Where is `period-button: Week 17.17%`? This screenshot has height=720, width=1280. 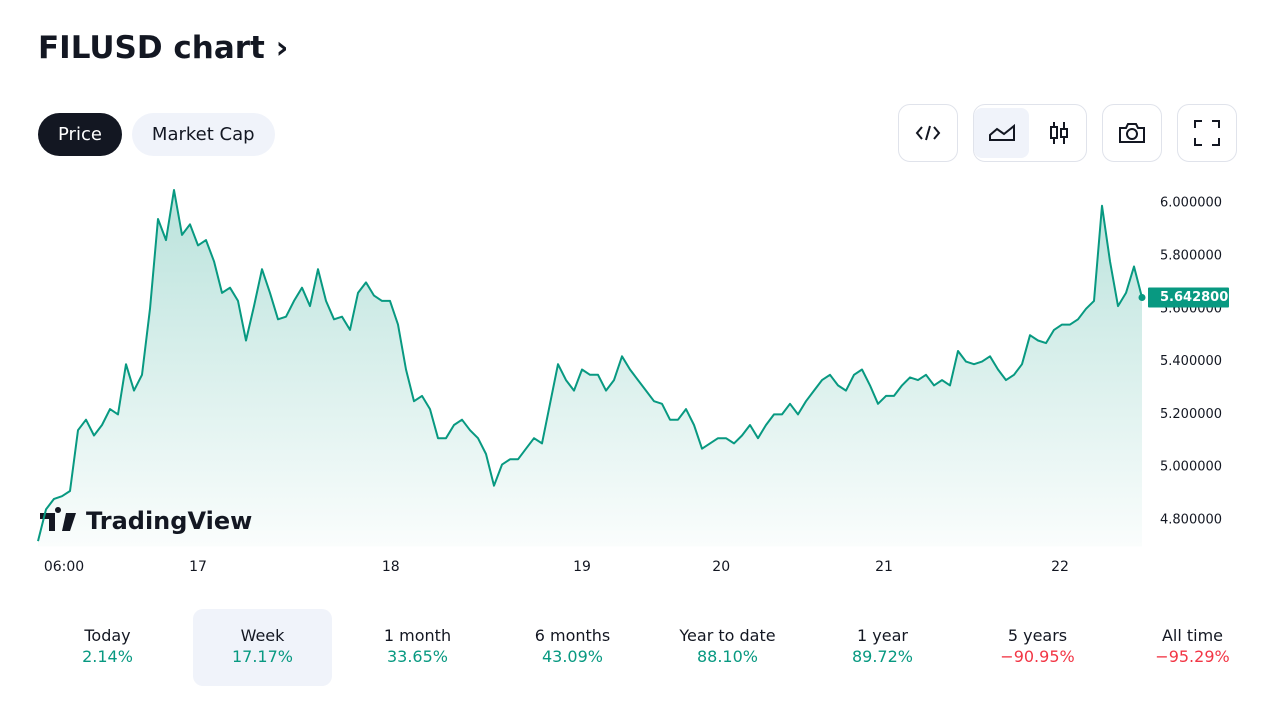
period-button: Week 17.17% is located at coordinates (262, 647).